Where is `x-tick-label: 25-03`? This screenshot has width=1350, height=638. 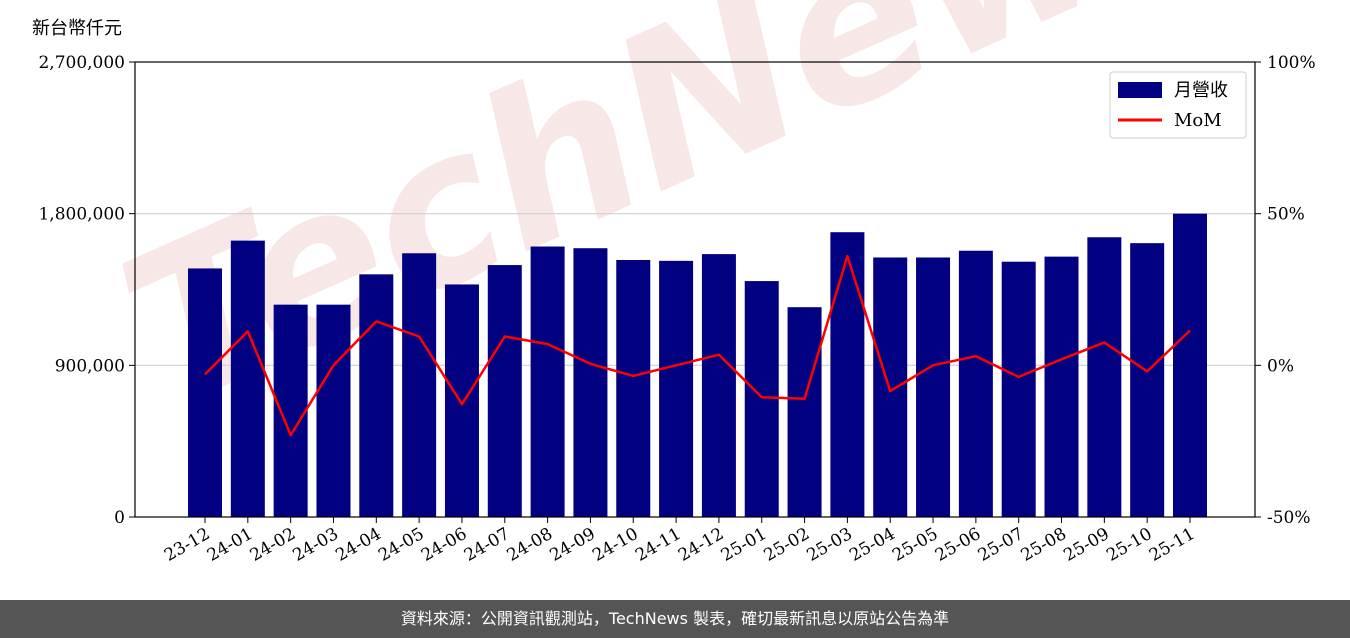 x-tick-label: 25-03 is located at coordinates (829, 545).